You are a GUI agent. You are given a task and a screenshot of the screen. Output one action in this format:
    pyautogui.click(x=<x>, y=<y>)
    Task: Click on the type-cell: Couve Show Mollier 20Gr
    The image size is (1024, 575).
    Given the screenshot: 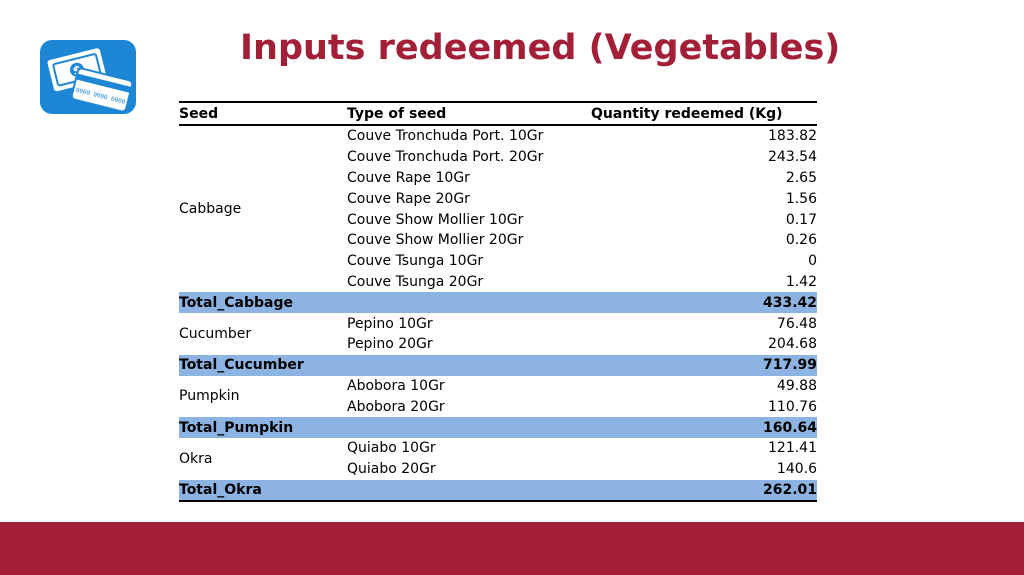 What is the action you would take?
    pyautogui.click(x=435, y=240)
    